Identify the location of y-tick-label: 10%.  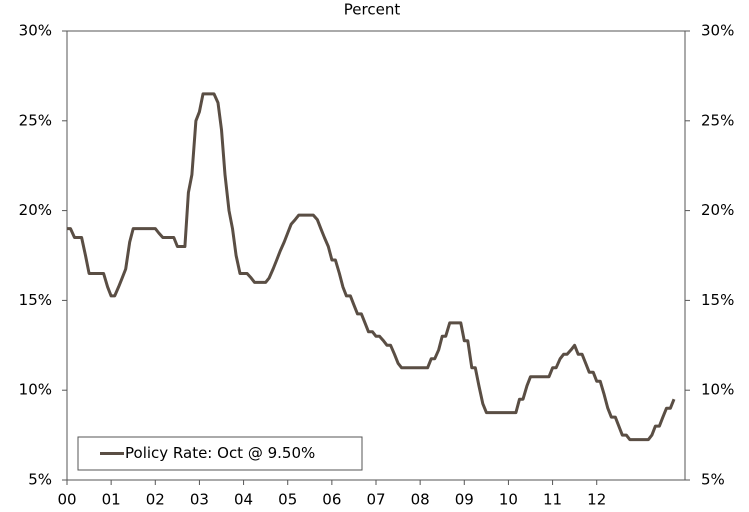
(35, 390).